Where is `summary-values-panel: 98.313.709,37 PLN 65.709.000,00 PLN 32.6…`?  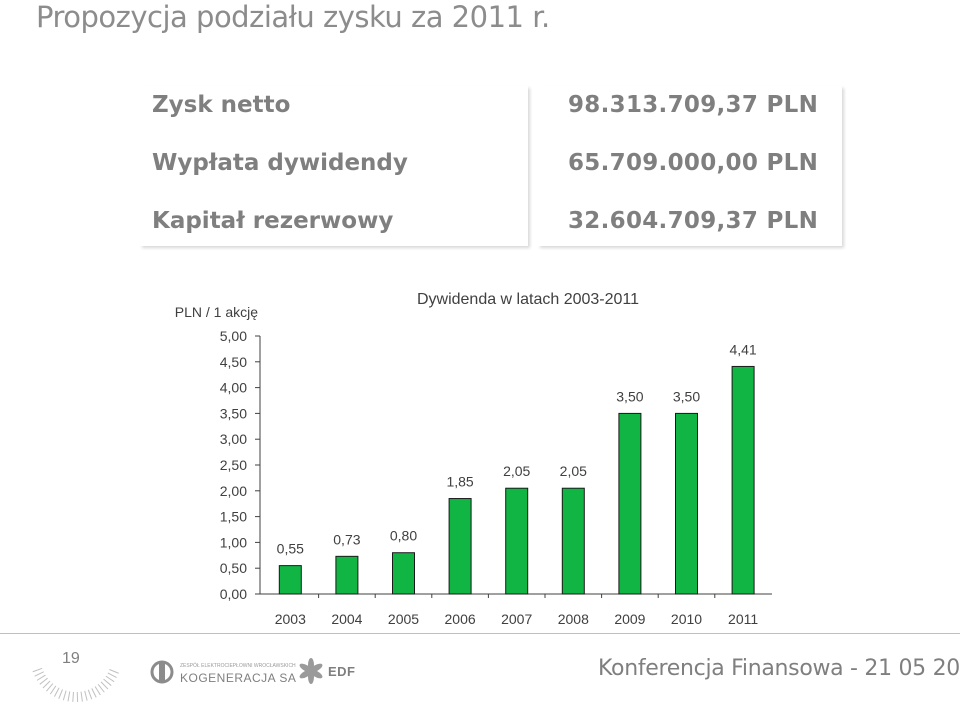
summary-values-panel: 98.313.709,37 PLN 65.709.000,00 PLN 32.6… is located at coordinates (690, 166).